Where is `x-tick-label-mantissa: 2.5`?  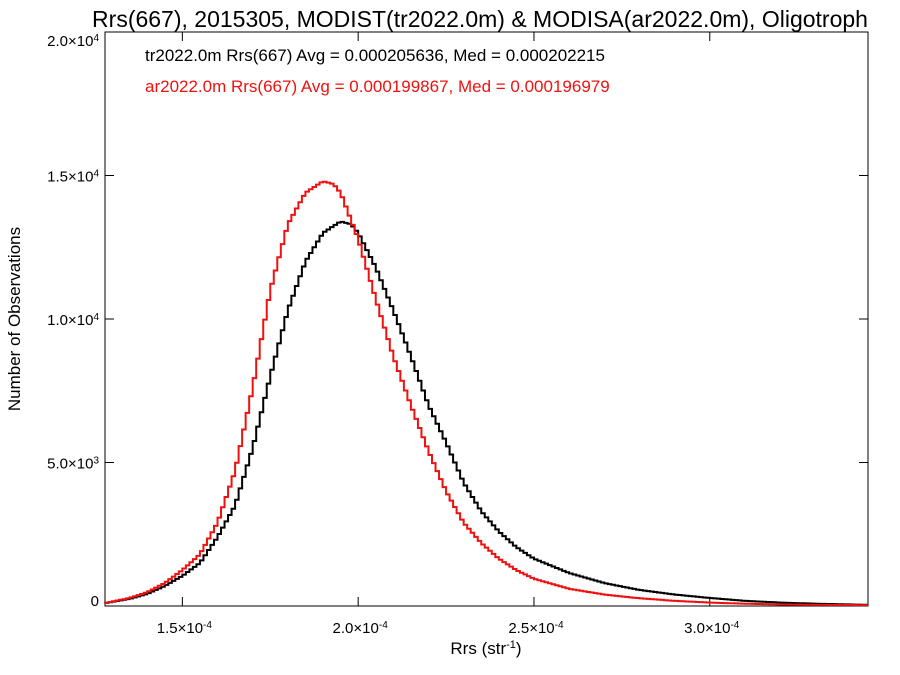 x-tick-label-mantissa: 2.5 is located at coordinates (518, 628).